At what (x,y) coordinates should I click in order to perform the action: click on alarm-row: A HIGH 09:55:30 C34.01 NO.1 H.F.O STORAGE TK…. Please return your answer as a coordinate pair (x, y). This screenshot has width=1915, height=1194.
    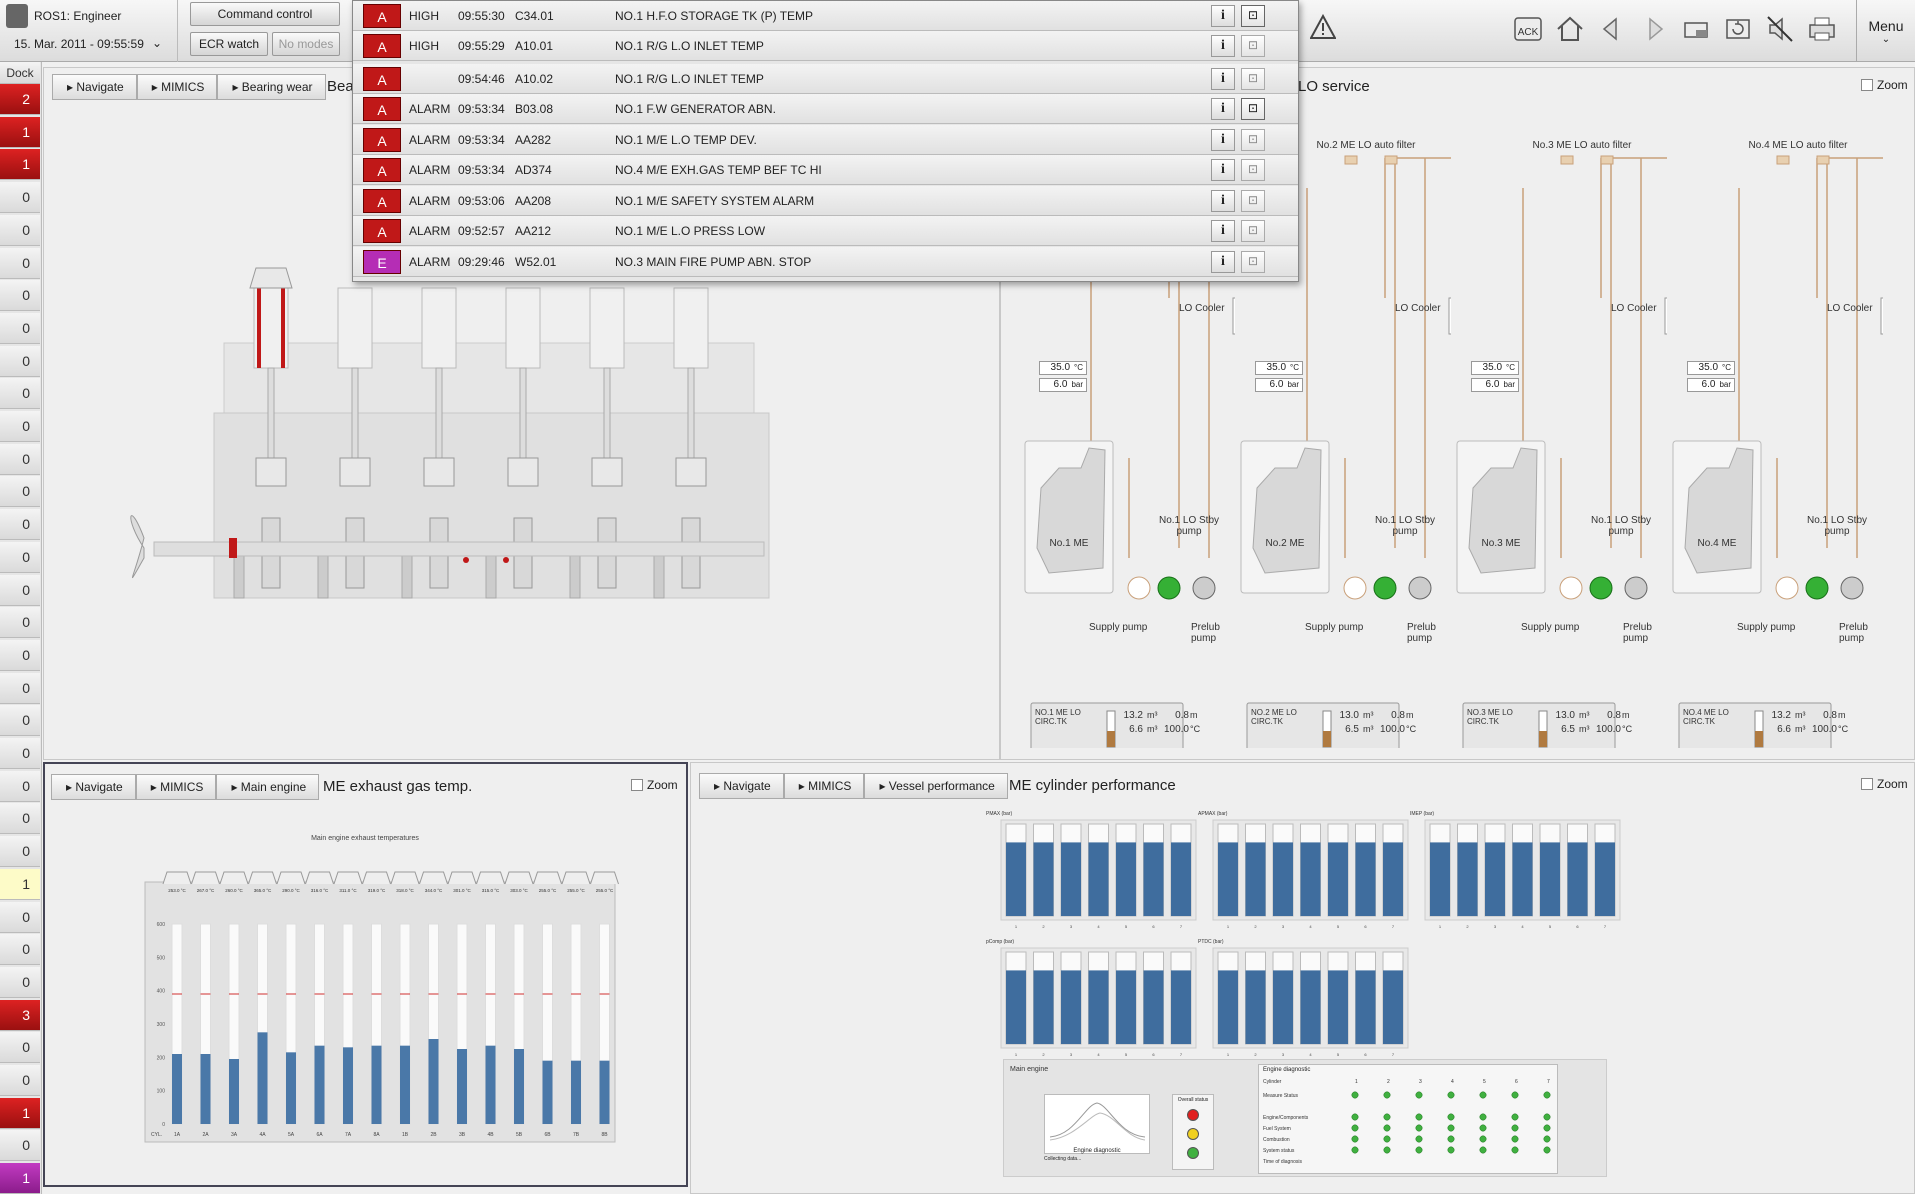
    Looking at the image, I should click on (825, 16).